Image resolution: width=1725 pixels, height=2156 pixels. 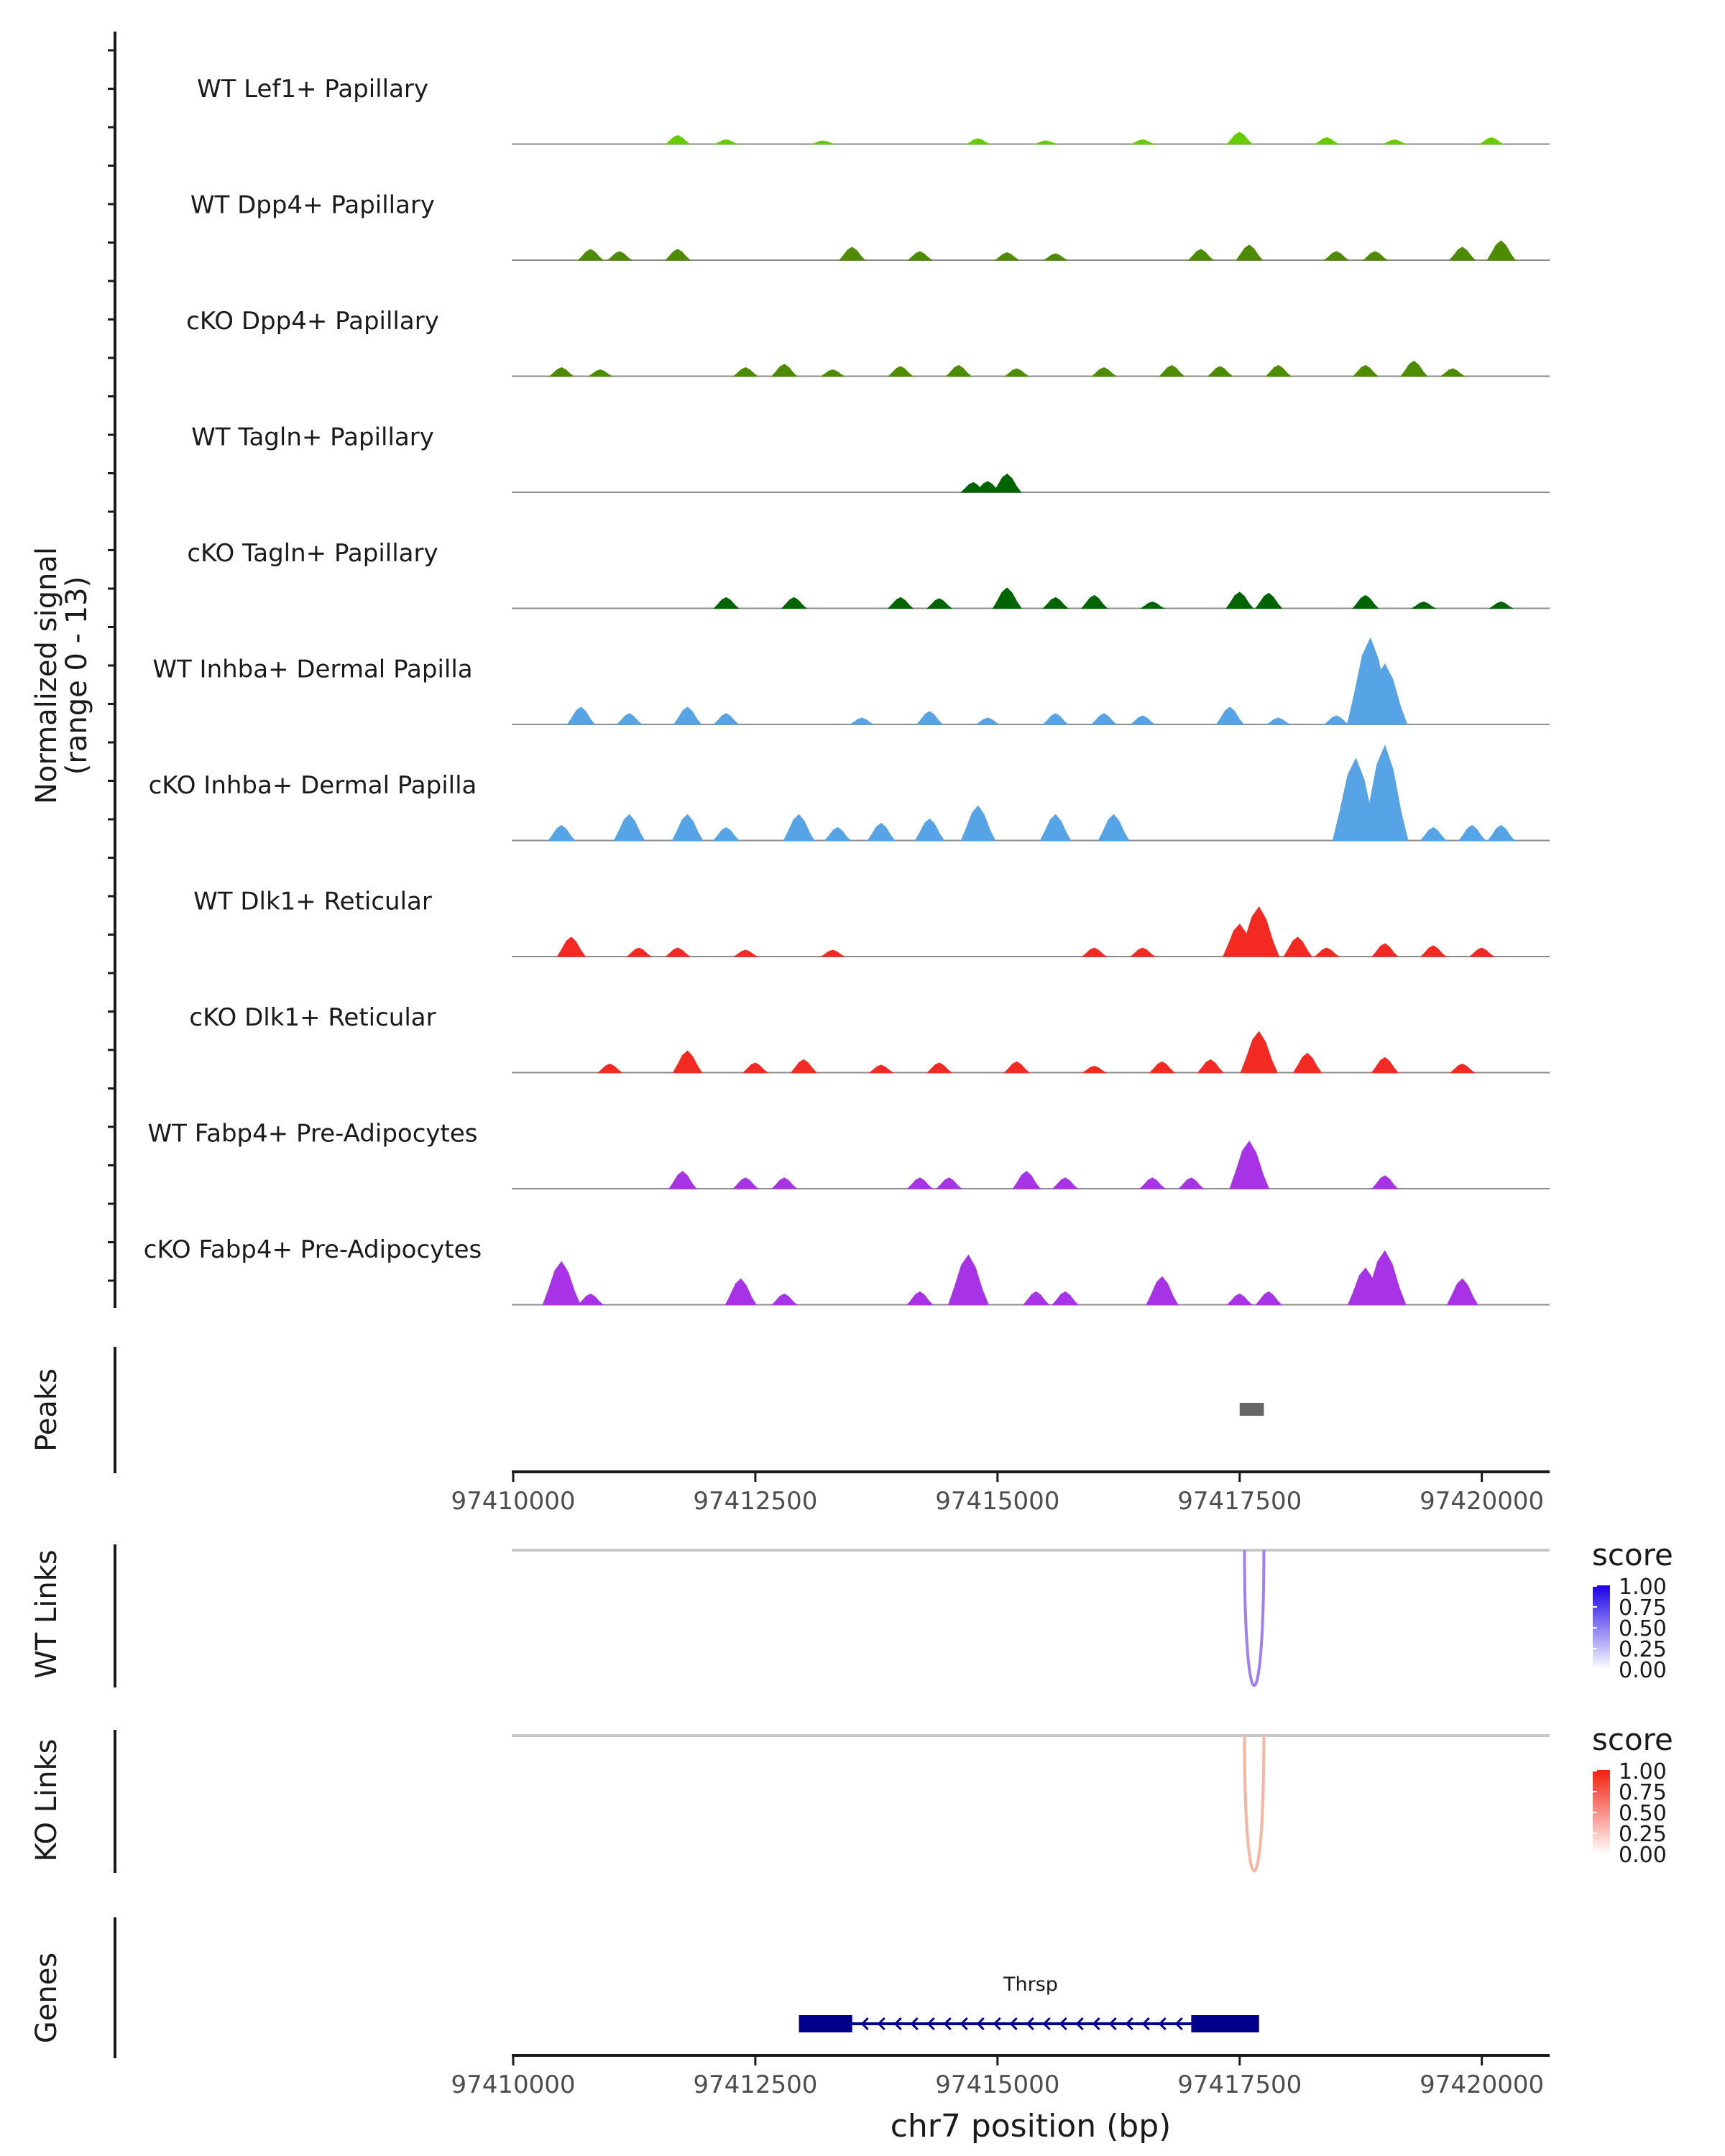 I want to click on gene-name-label: Thrsp, so click(x=1030, y=1985).